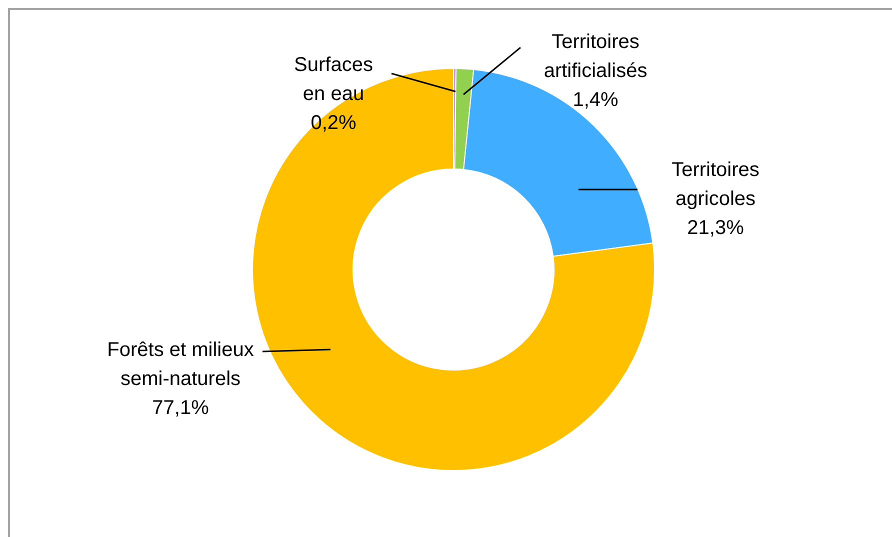 This screenshot has width=892, height=537. Describe the element at coordinates (333, 123) in the screenshot. I see `data-label: 0,2%` at that location.